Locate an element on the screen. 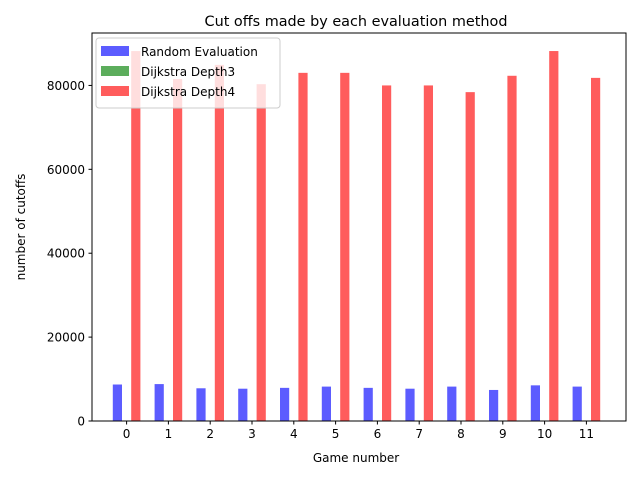  legend-swatch-series1 is located at coordinates (115, 71).